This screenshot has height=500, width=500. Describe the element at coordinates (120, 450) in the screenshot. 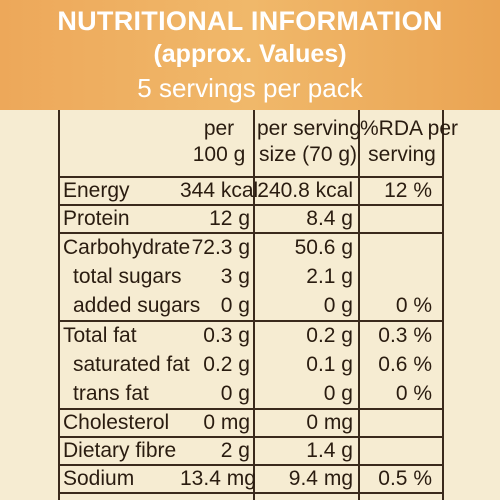

I see `nutrient-label-dietary-fibre: Dietary fibre` at that location.